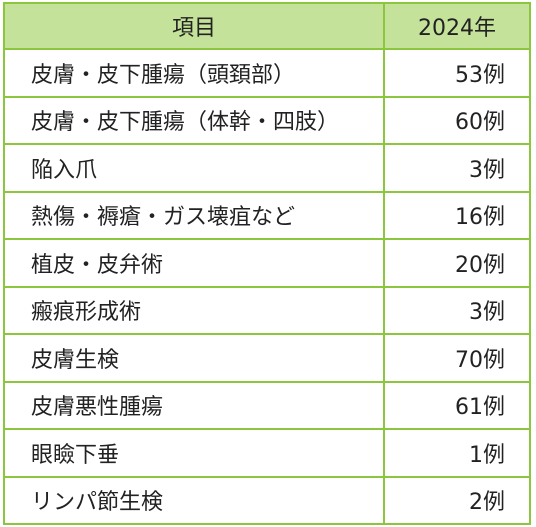 This screenshot has width=536, height=527. What do you see at coordinates (194, 168) in the screenshot?
I see `row-item: 陥入爪` at bounding box center [194, 168].